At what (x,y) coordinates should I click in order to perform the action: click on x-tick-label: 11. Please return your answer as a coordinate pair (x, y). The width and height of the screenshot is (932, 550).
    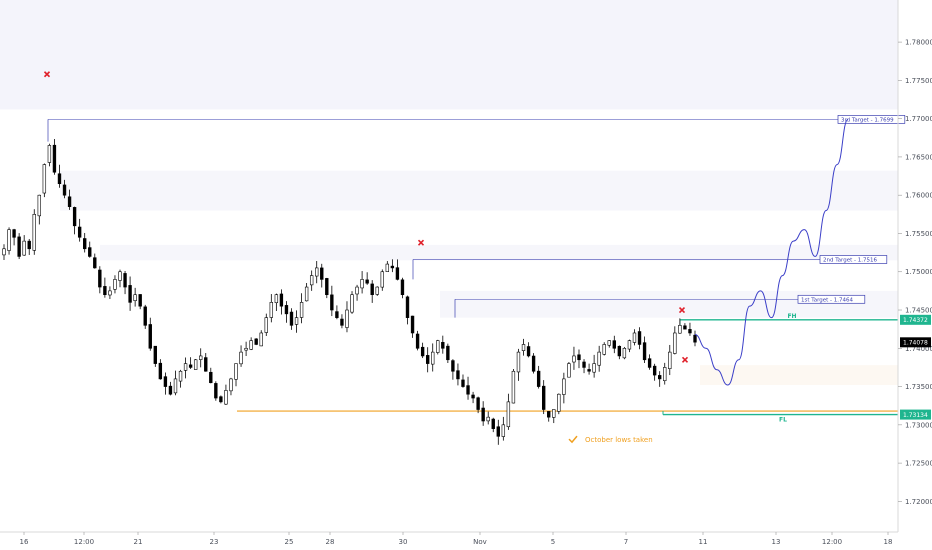
    Looking at the image, I should click on (703, 542).